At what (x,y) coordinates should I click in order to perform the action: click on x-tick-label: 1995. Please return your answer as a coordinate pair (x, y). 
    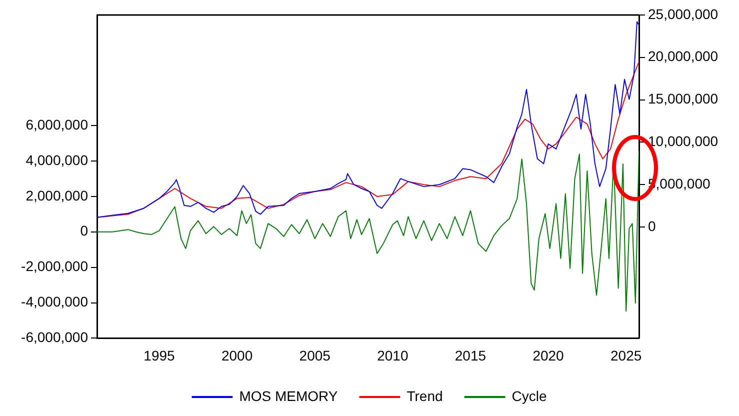
    Looking at the image, I should click on (160, 355).